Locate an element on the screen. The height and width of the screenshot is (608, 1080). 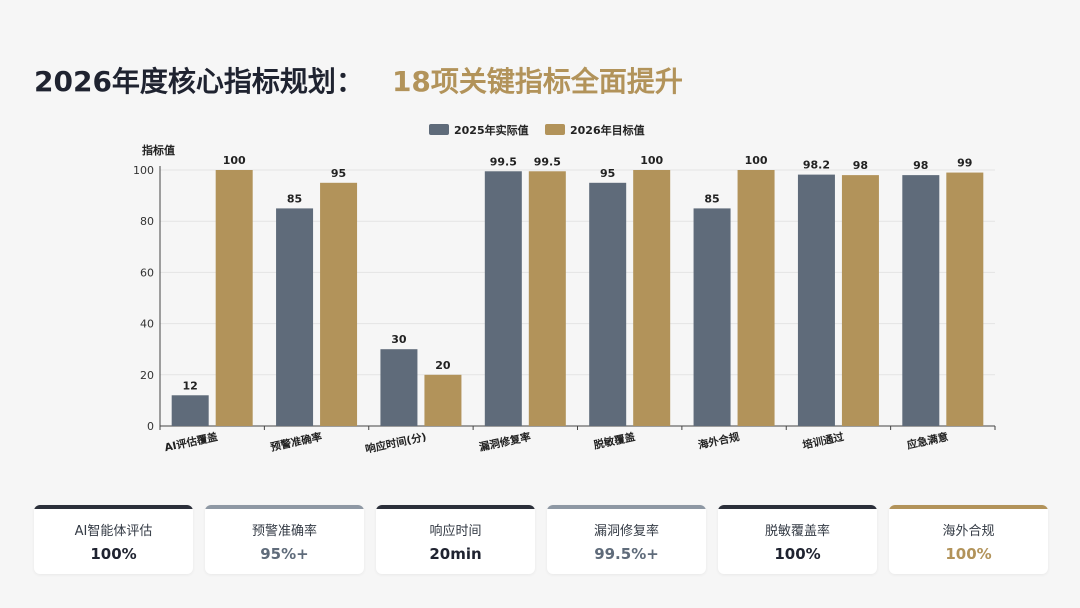
kpi-card: 漏洞修复率 99.5%+ is located at coordinates (626, 539).